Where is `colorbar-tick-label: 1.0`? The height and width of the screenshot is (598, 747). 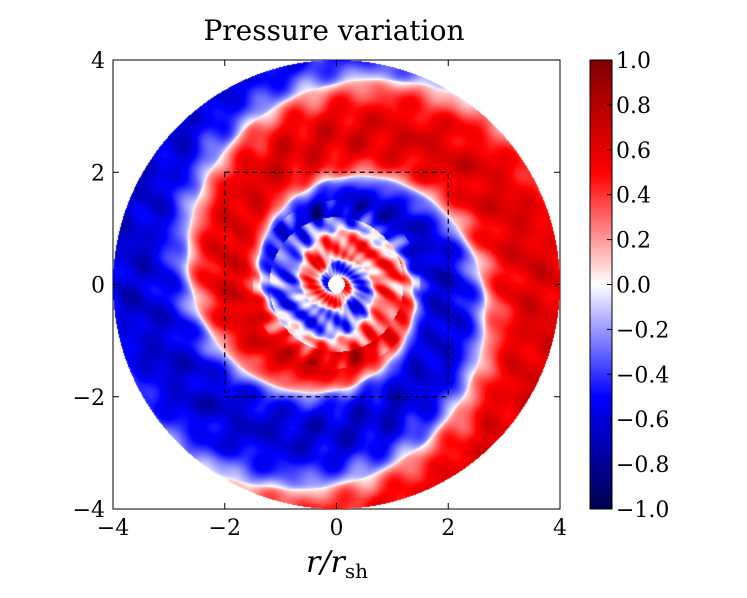
colorbar-tick-label: 1.0 is located at coordinates (633, 61).